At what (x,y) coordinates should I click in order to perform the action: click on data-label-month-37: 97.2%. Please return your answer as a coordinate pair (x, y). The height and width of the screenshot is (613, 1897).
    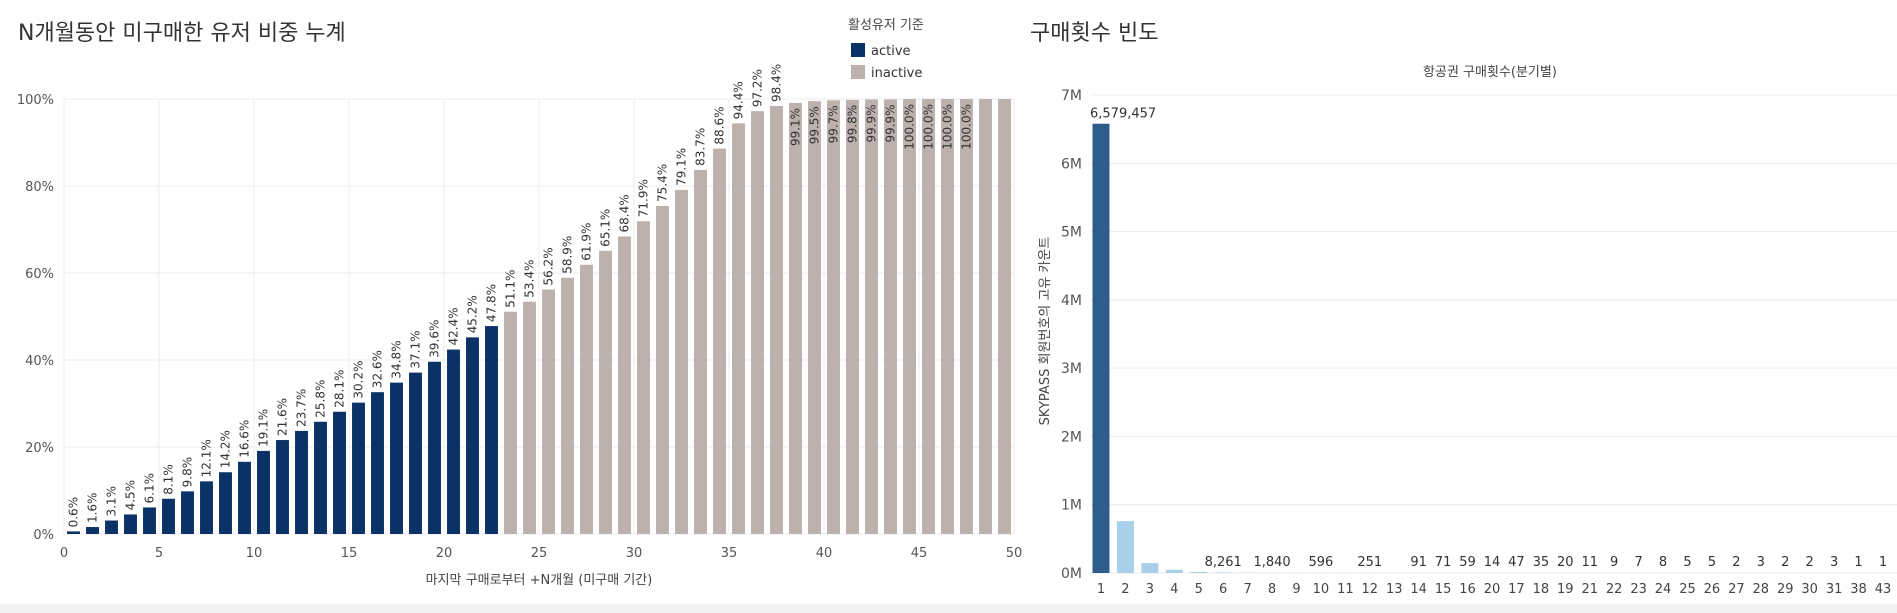
    Looking at the image, I should click on (758, 88).